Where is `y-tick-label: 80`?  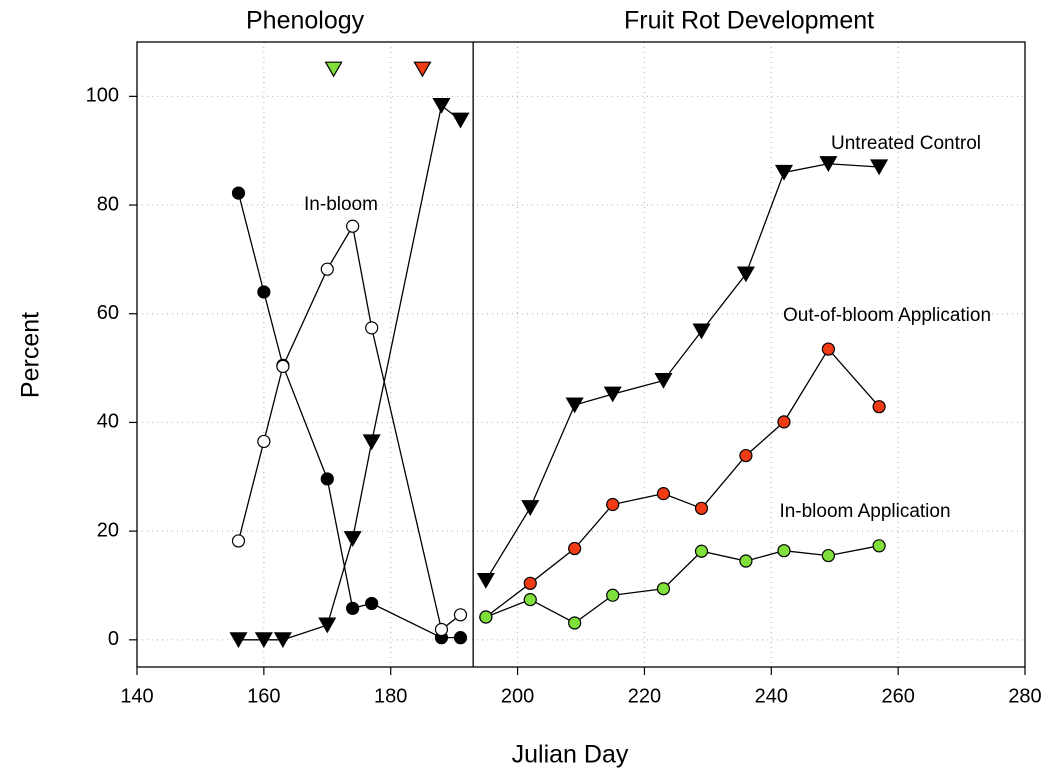 y-tick-label: 80 is located at coordinates (108, 204).